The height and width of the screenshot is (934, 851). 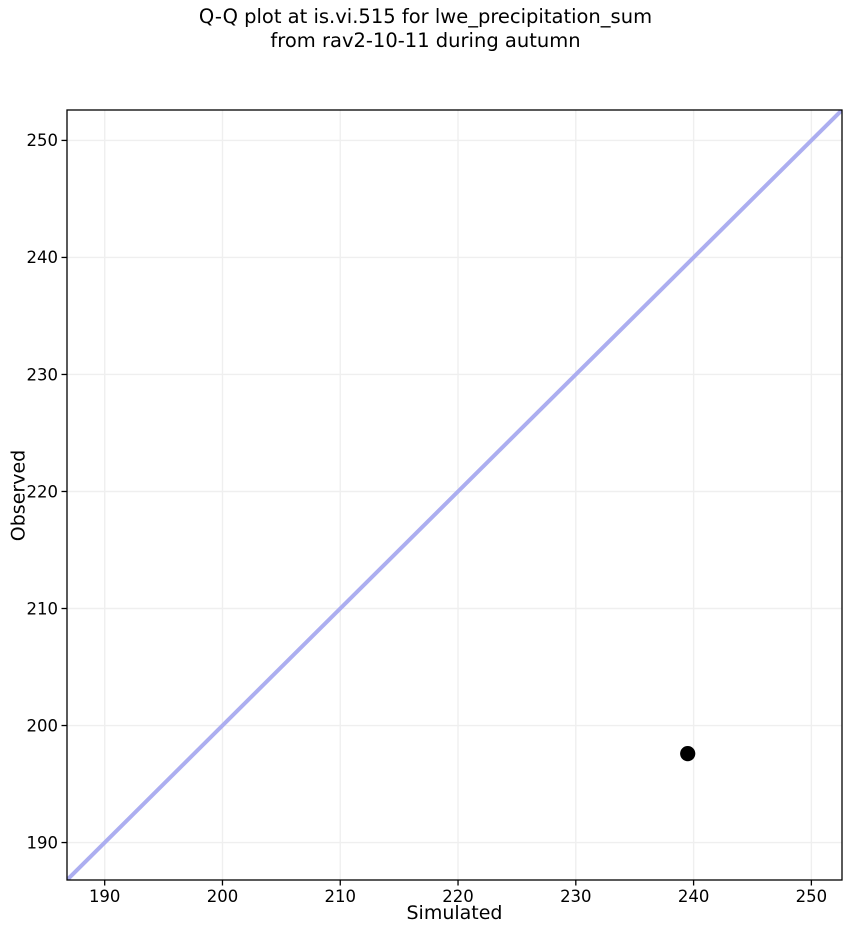 What do you see at coordinates (223, 896) in the screenshot?
I see `x-tick-label: 200` at bounding box center [223, 896].